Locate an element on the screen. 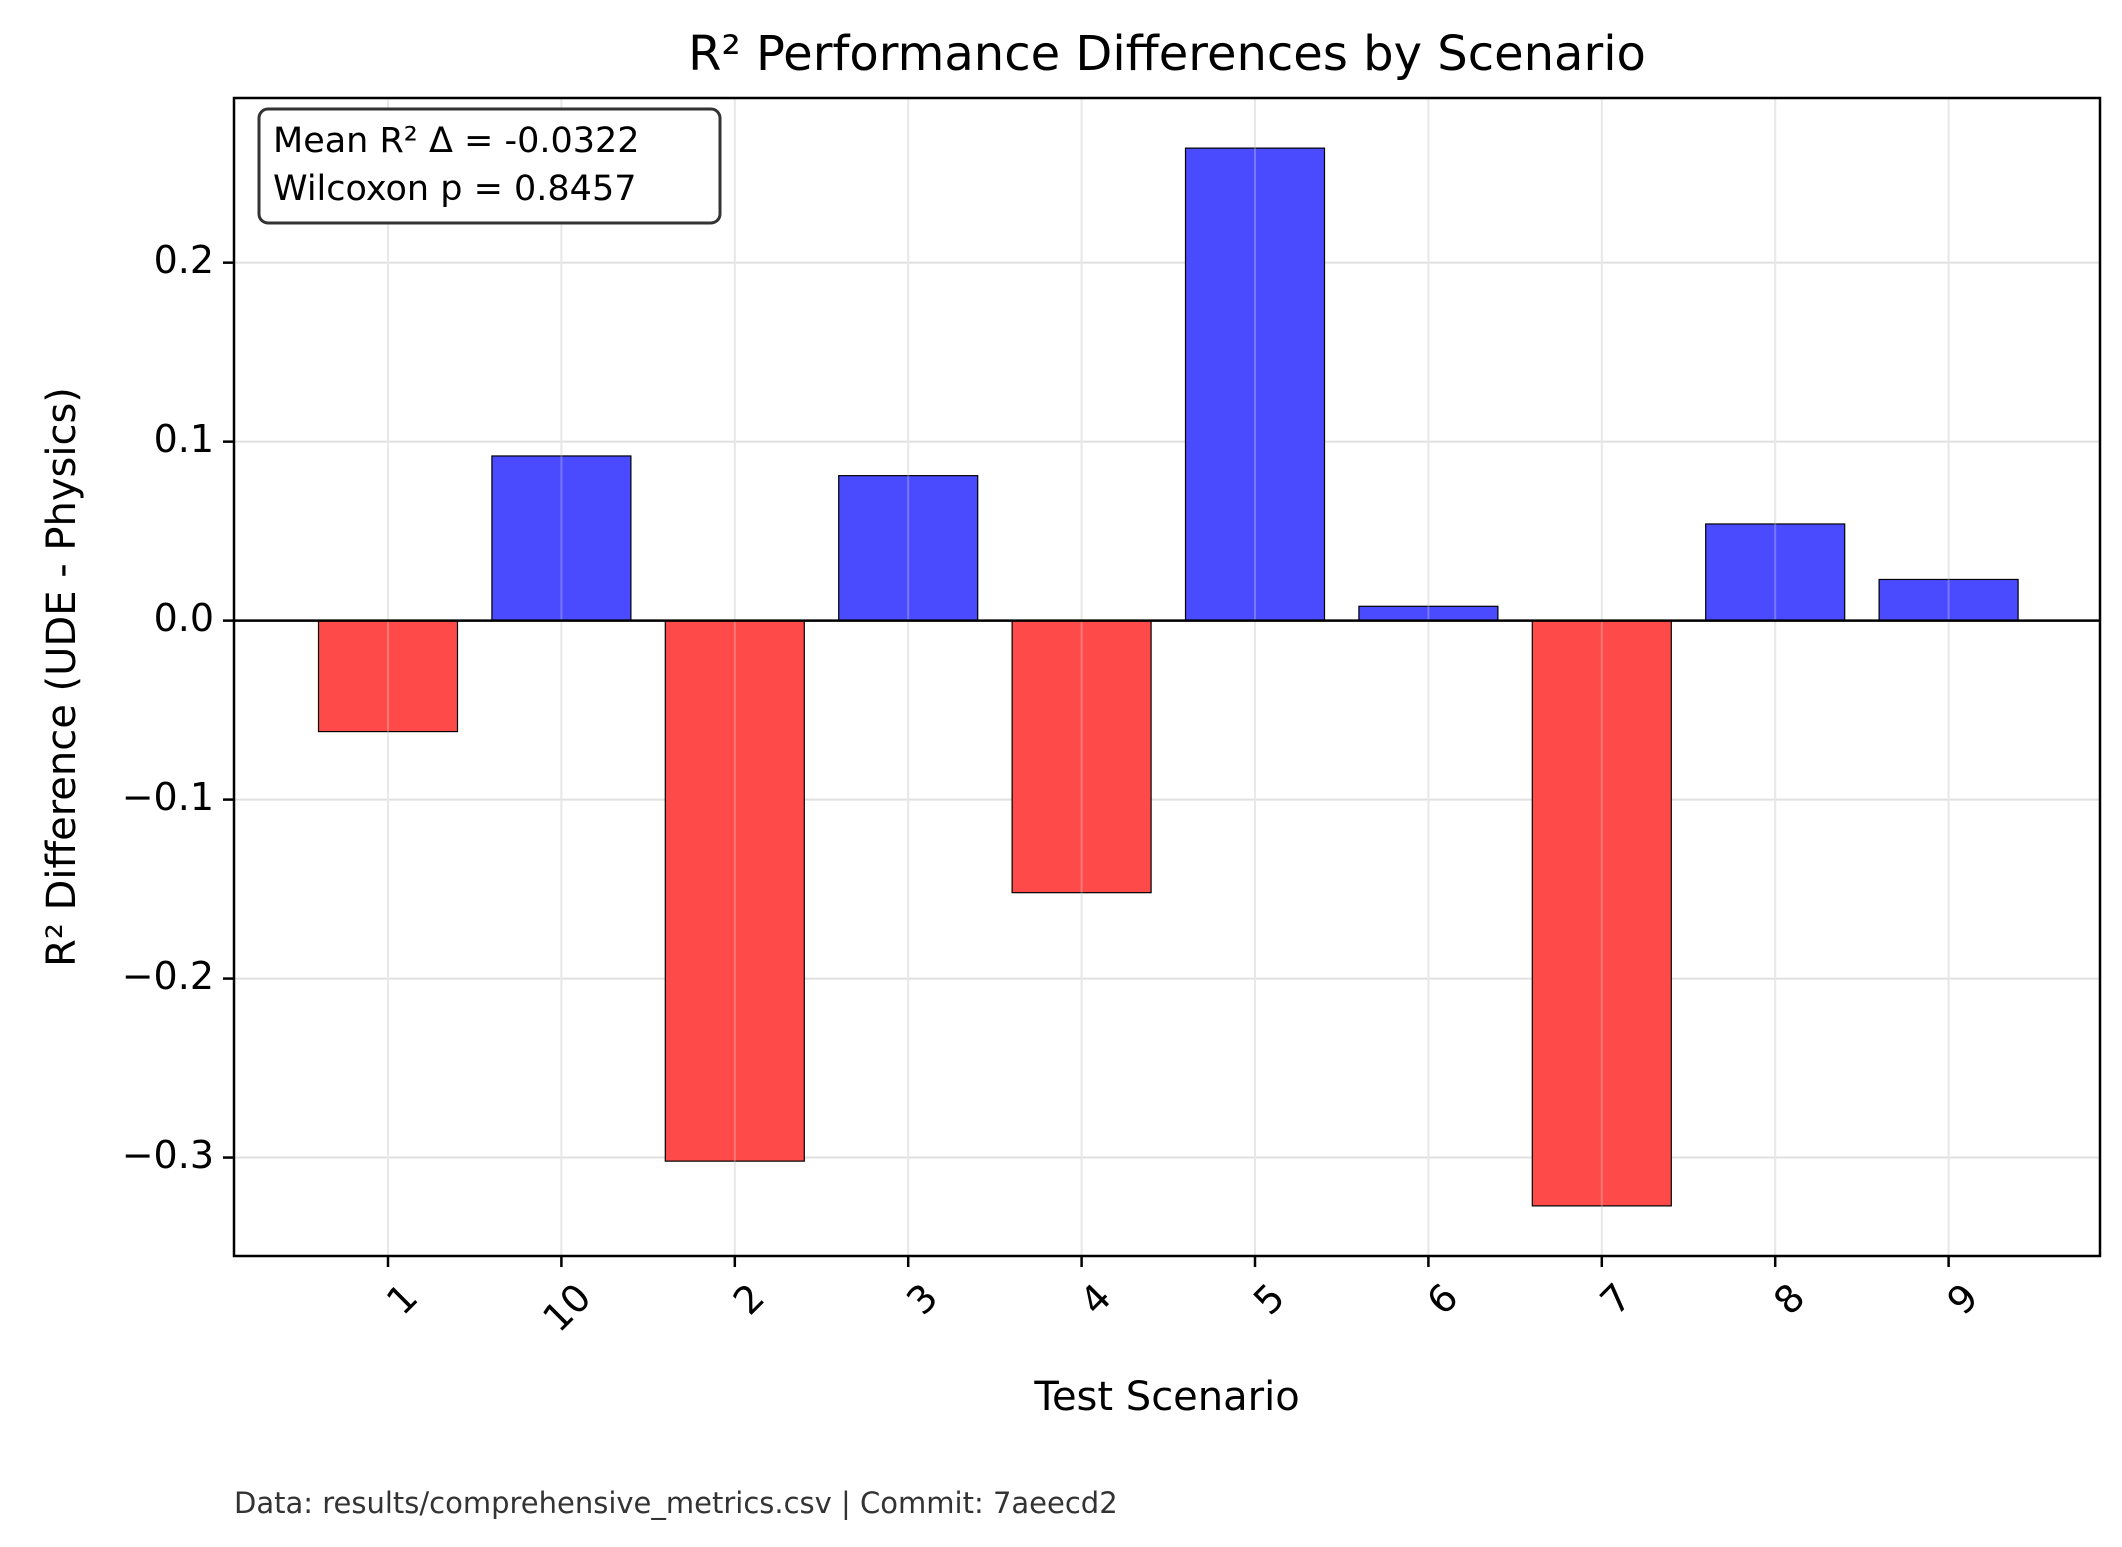 The image size is (2122, 1547). y-tick-label: −0.3 is located at coordinates (168, 1155).